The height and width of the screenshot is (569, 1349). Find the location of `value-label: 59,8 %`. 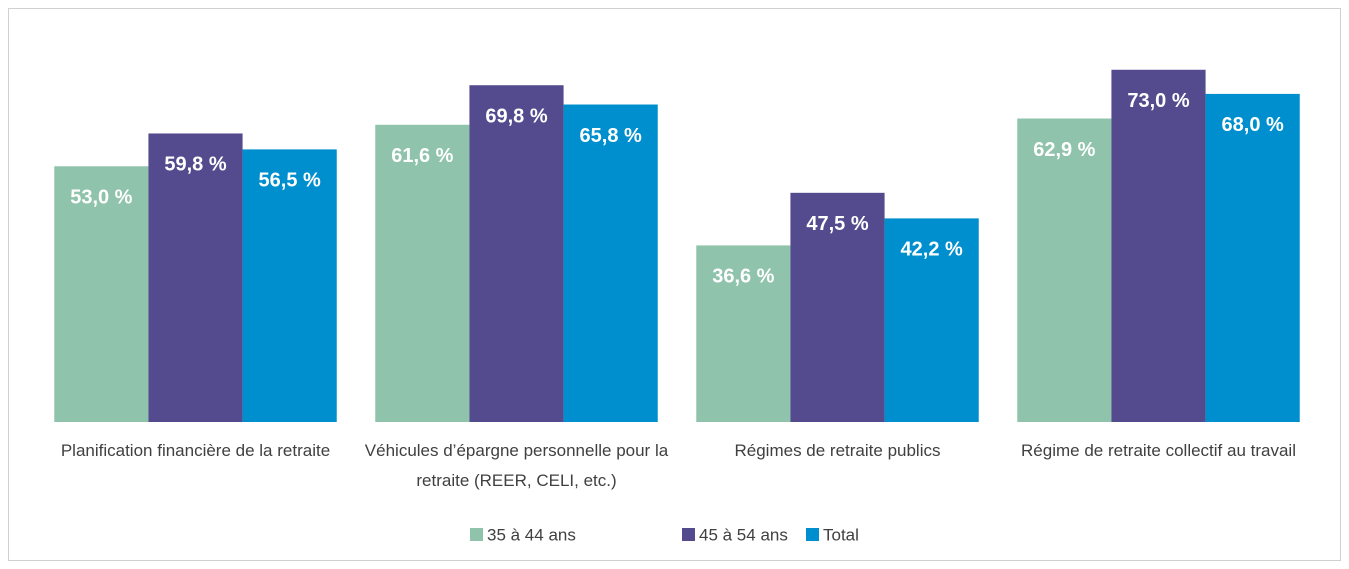

value-label: 59,8 % is located at coordinates (195, 165).